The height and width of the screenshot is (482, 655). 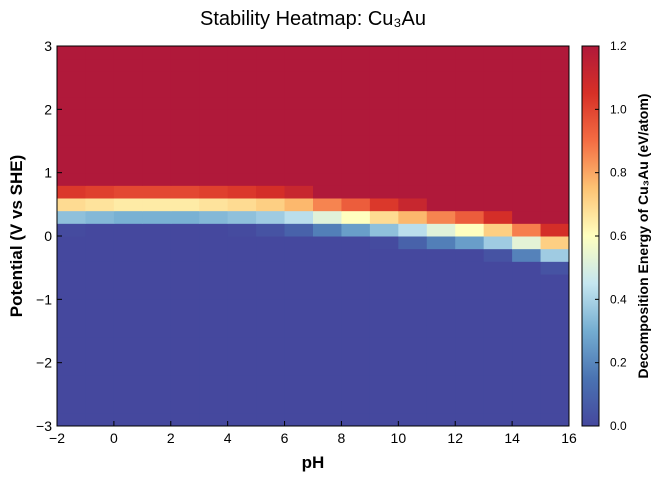 I want to click on y-tick-label: 3, so click(x=48, y=46).